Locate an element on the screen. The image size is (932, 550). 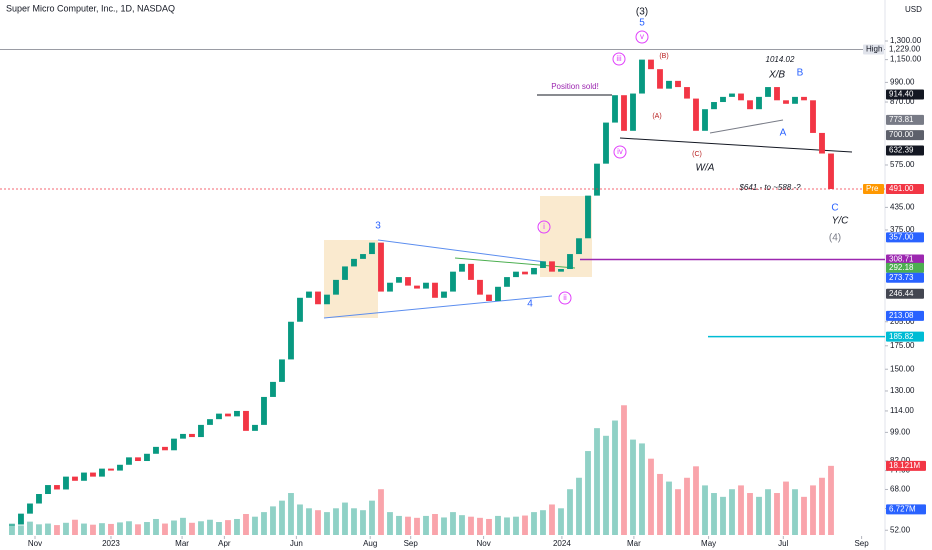
price-tag: High is located at coordinates (874, 49).